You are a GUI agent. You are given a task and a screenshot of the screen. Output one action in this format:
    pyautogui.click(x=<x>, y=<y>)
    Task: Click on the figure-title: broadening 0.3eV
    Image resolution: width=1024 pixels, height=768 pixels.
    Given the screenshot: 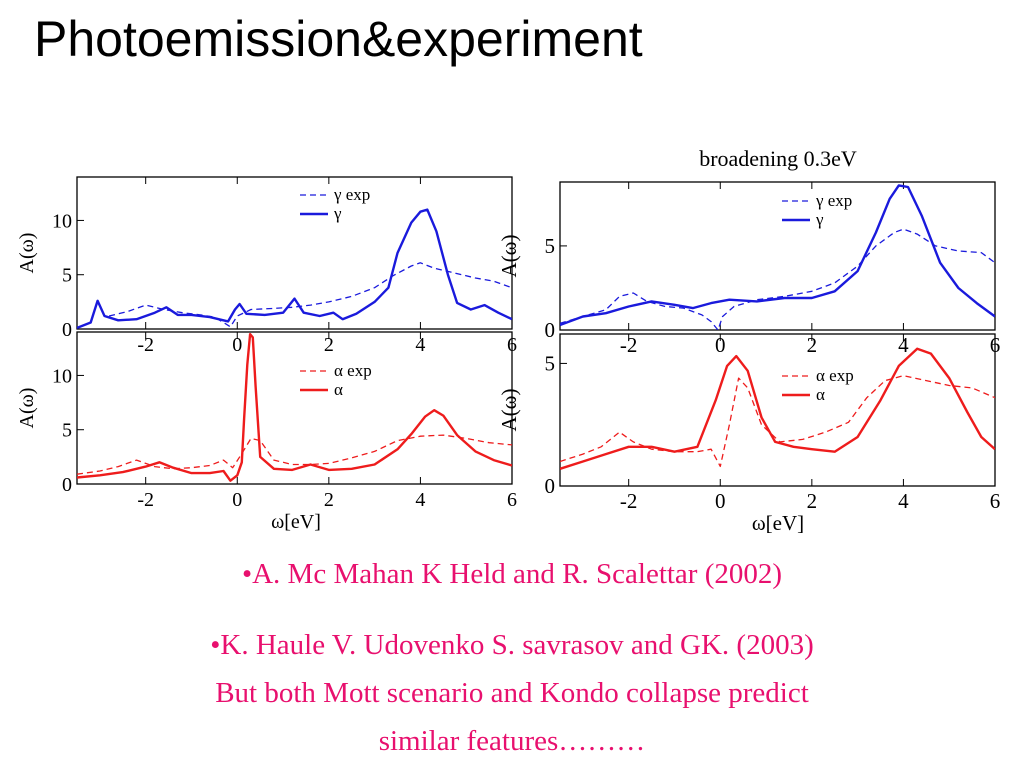 What is the action you would take?
    pyautogui.click(x=778, y=158)
    